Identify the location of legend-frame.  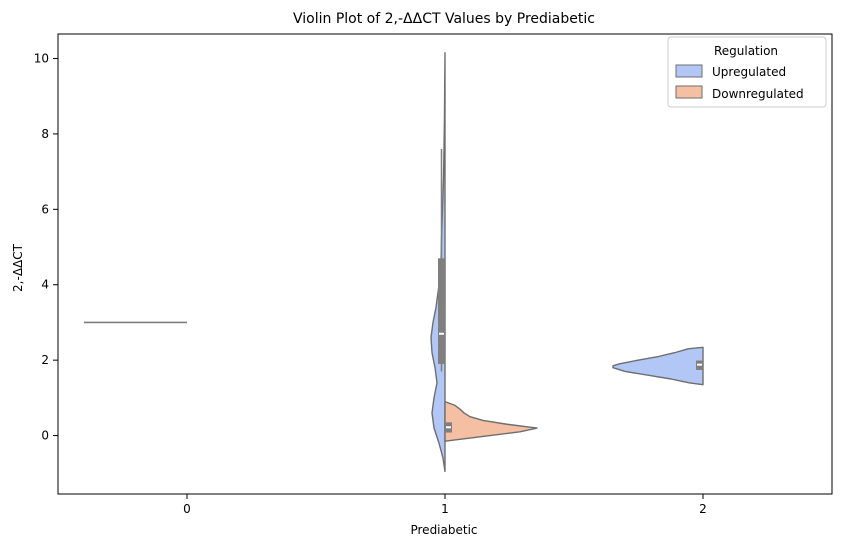
(747, 72).